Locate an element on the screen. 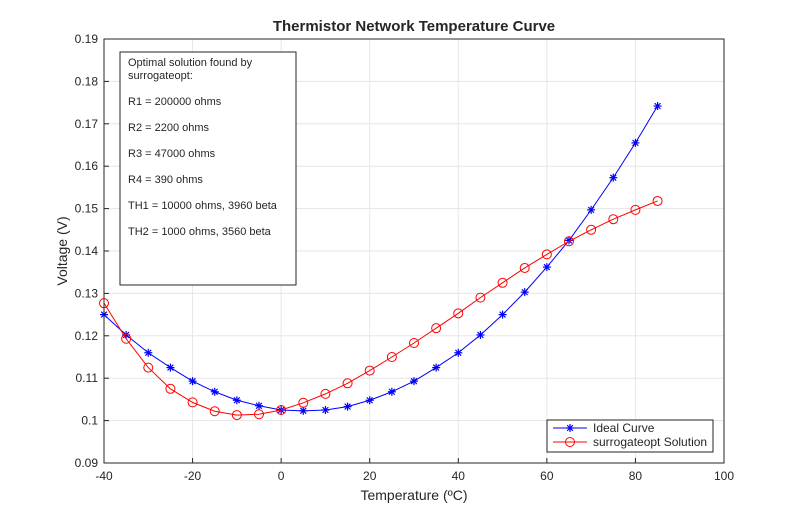 Image resolution: width=800 pixels, height=525 pixels. annotation-line: R4 = 390 ohms is located at coordinates (165, 180).